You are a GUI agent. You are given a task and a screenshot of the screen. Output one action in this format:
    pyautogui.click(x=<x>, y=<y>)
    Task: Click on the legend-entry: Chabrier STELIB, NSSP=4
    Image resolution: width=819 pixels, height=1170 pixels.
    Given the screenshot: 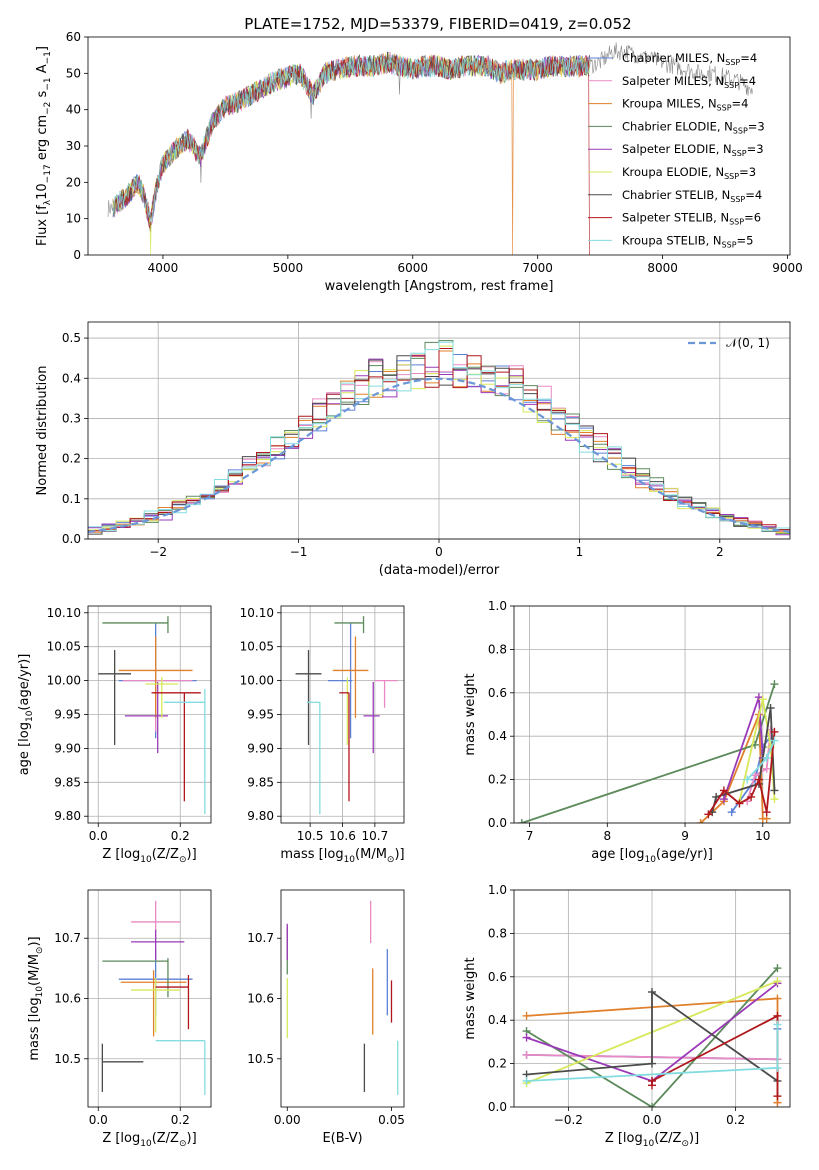 What is the action you would take?
    pyautogui.click(x=692, y=196)
    